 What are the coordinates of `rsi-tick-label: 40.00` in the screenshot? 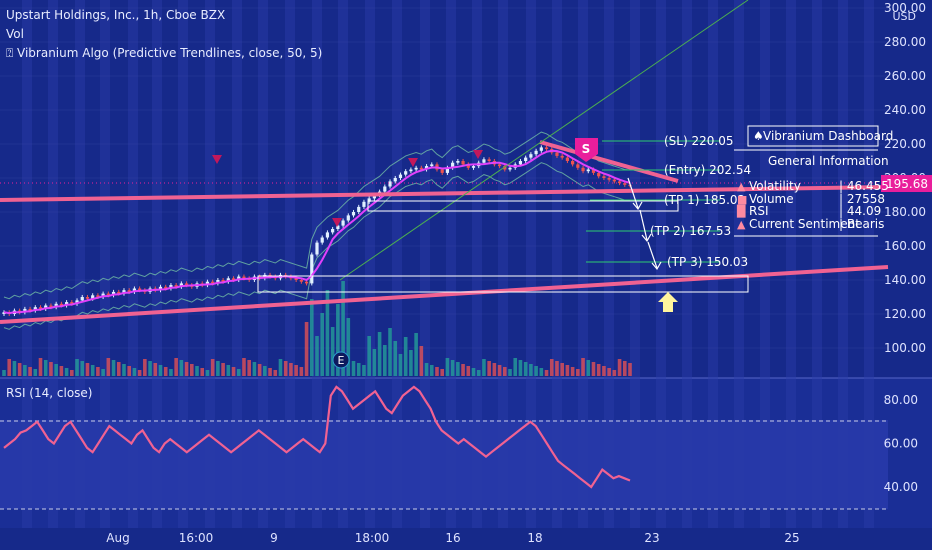 It's located at (901, 487).